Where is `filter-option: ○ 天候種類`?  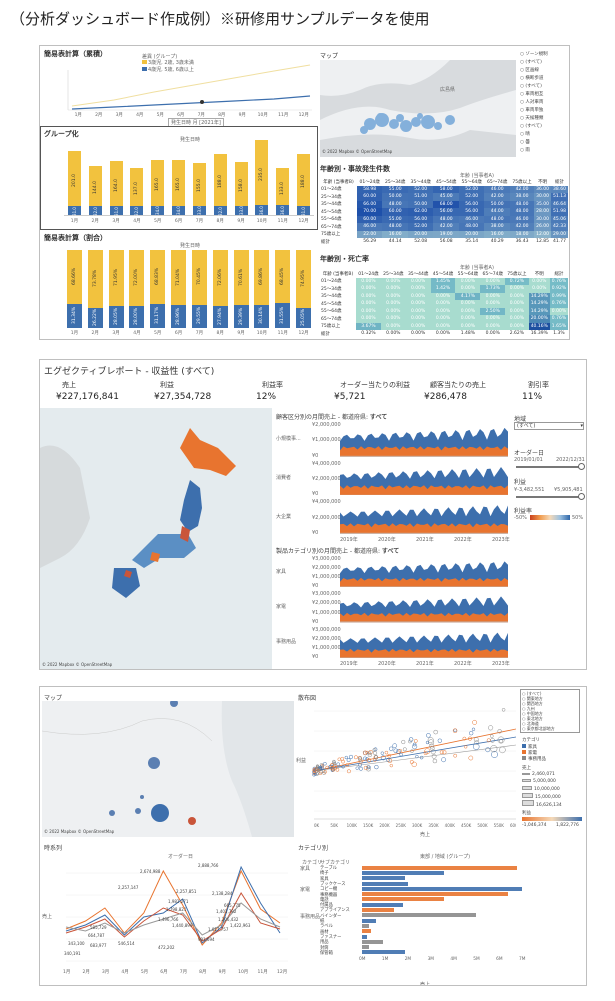 filter-option: ○ 天候種類 is located at coordinates (532, 118).